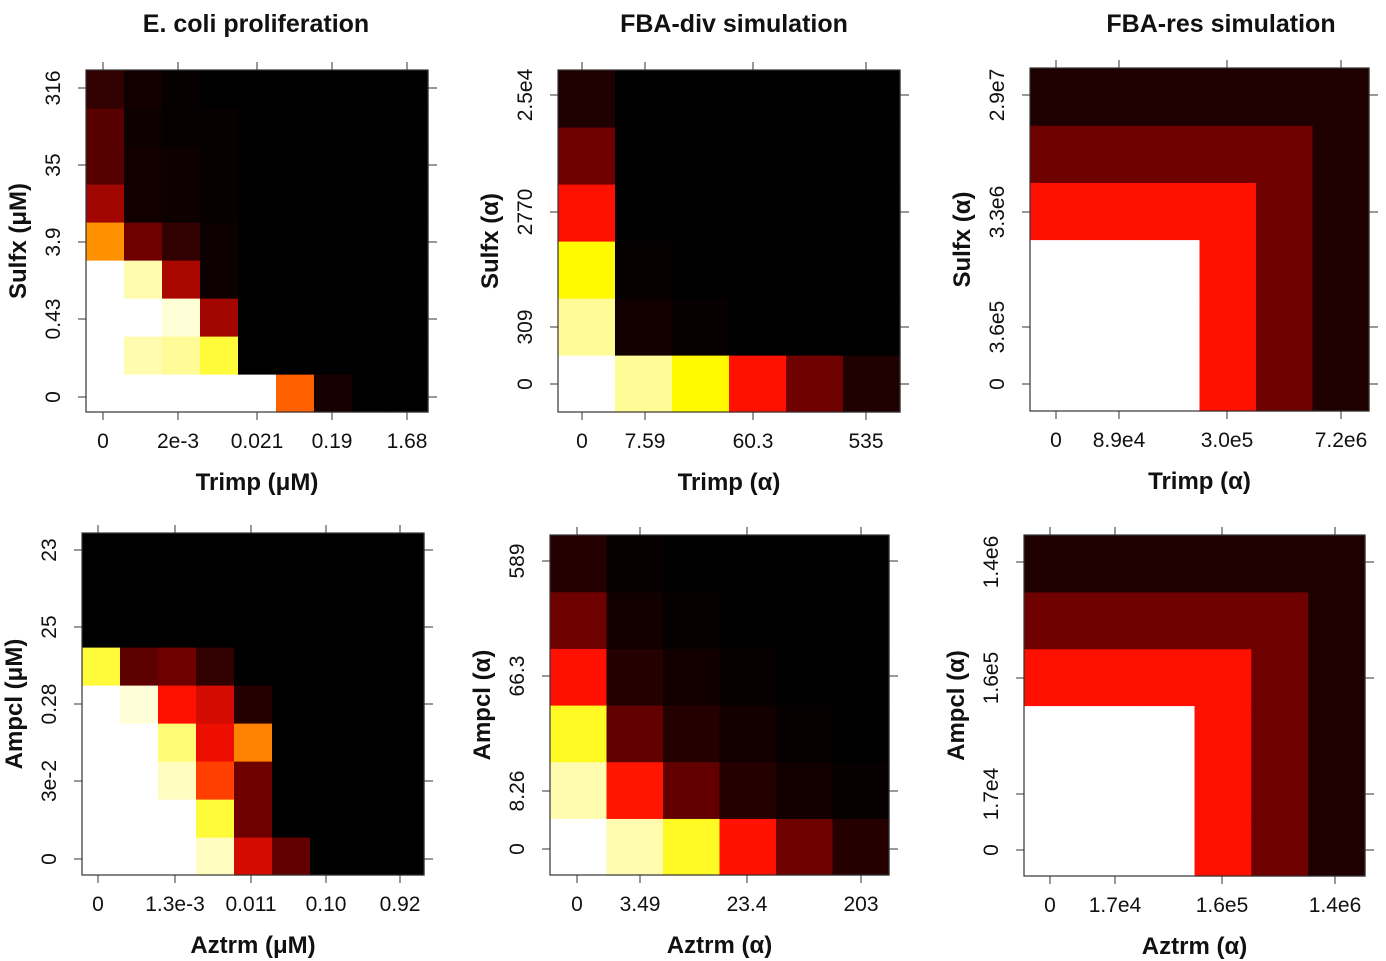 The height and width of the screenshot is (961, 1386). What do you see at coordinates (1119, 440) in the screenshot?
I see `x-tick-label: 8.9e4` at bounding box center [1119, 440].